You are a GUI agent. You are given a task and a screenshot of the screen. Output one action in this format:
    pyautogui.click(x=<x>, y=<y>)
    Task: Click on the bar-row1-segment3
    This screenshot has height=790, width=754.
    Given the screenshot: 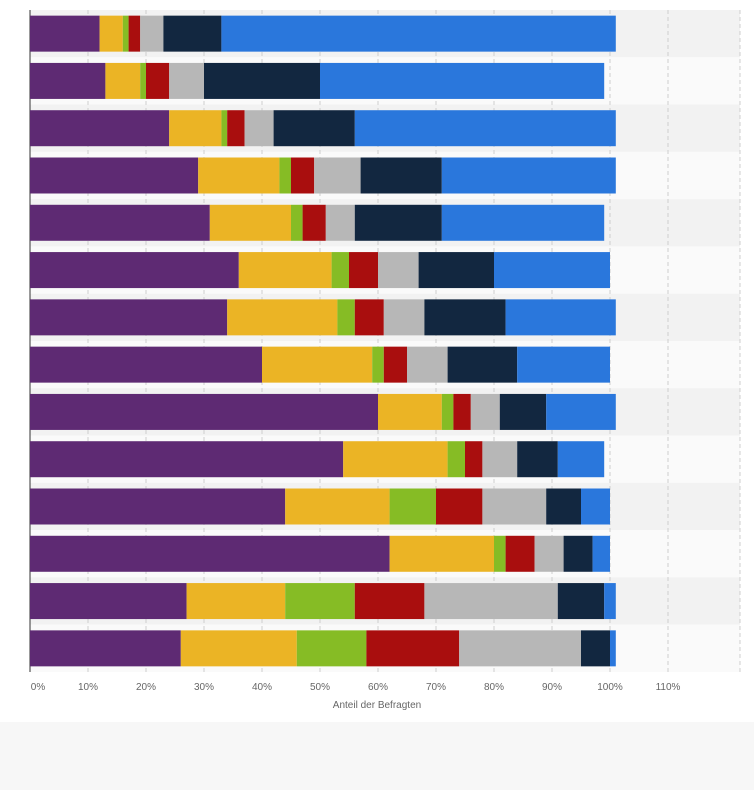 What is the action you would take?
    pyautogui.click(x=125, y=33)
    